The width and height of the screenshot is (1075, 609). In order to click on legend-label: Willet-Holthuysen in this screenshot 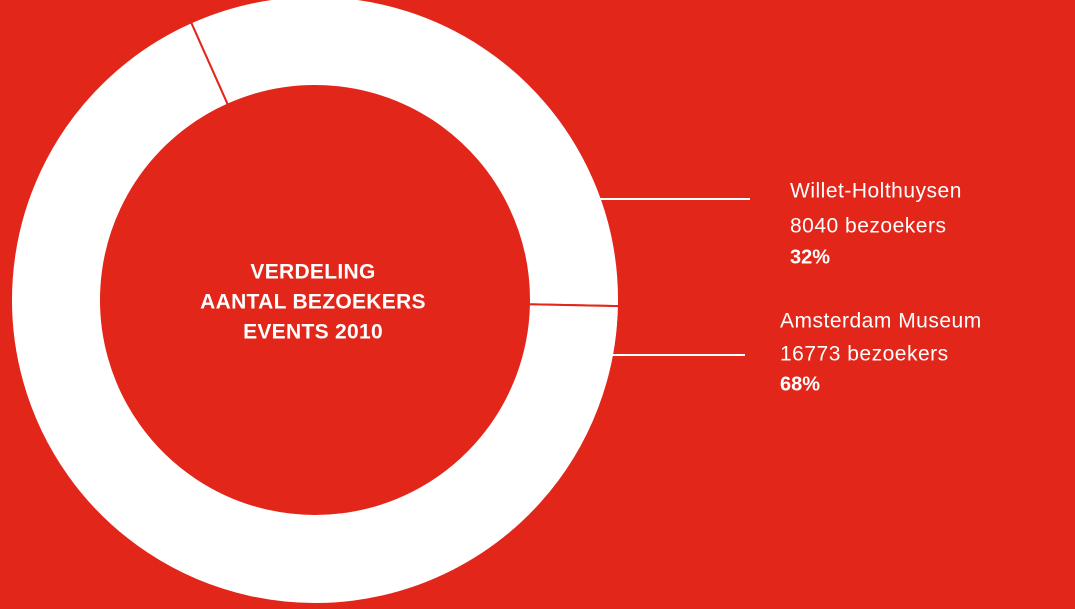, I will do `click(876, 191)`.